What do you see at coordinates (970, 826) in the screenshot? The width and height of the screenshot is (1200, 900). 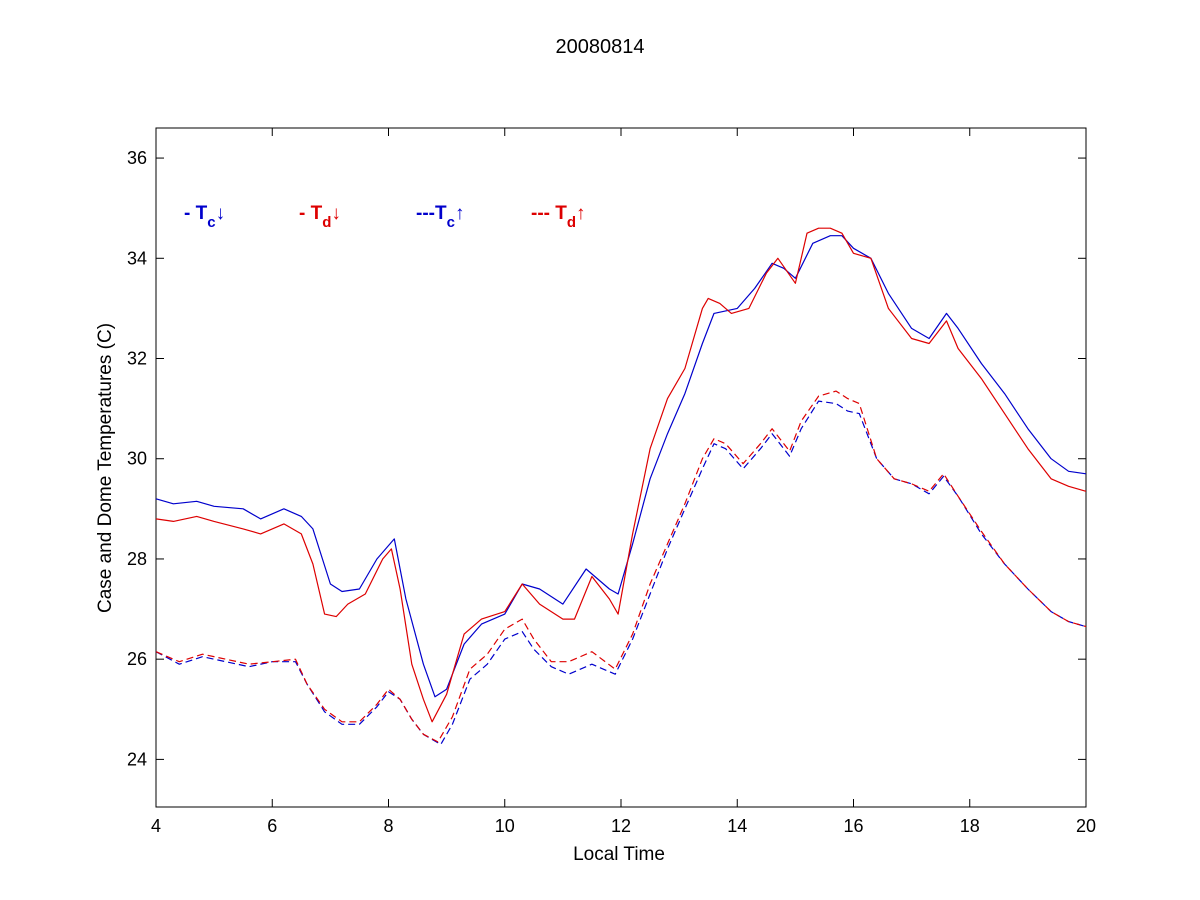 I see `x-tick-label: 18` at bounding box center [970, 826].